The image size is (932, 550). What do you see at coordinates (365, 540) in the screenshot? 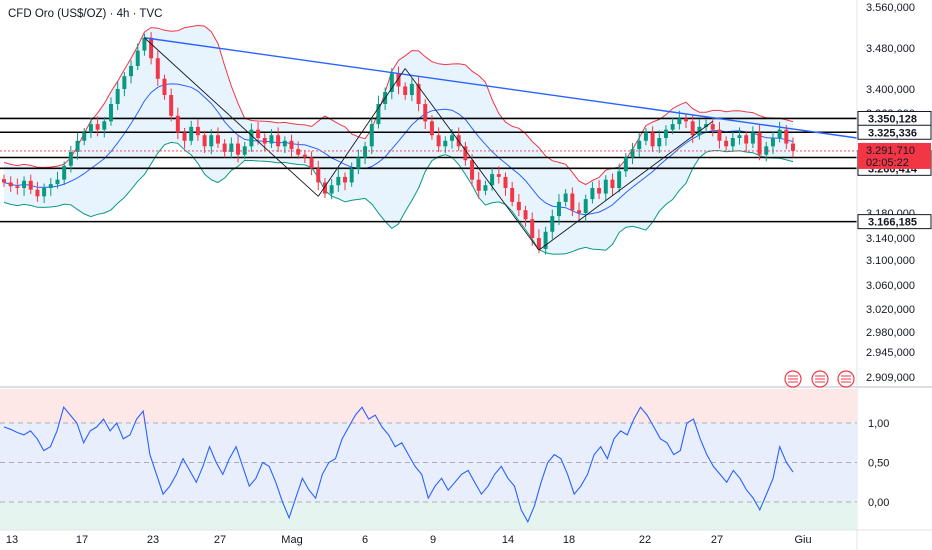
I see `x-tick-label: 6` at bounding box center [365, 540].